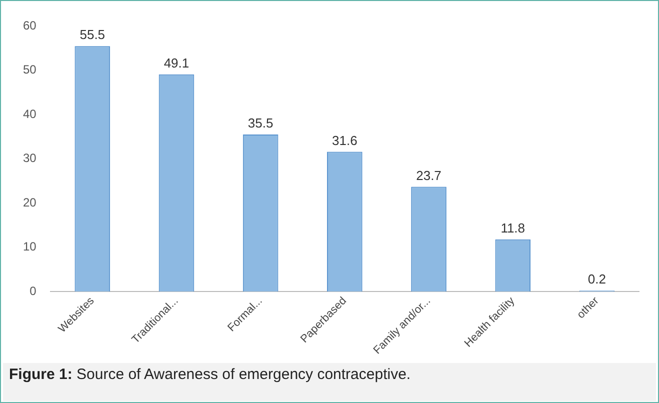  What do you see at coordinates (513, 228) in the screenshot?
I see `data-label: 11.8` at bounding box center [513, 228].